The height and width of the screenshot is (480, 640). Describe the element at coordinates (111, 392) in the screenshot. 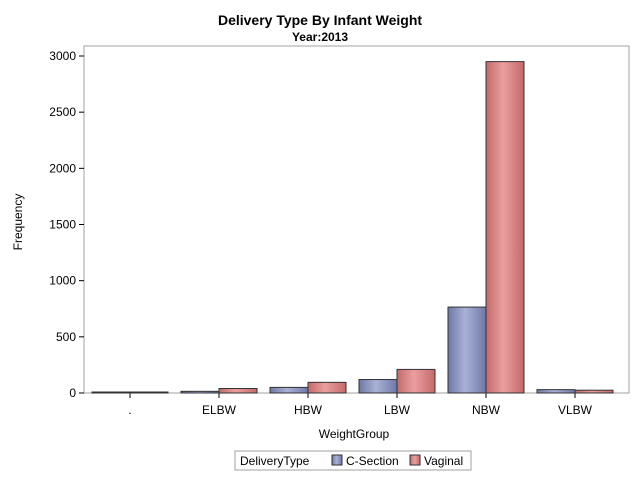

I see `bar-c-section-missing` at that location.